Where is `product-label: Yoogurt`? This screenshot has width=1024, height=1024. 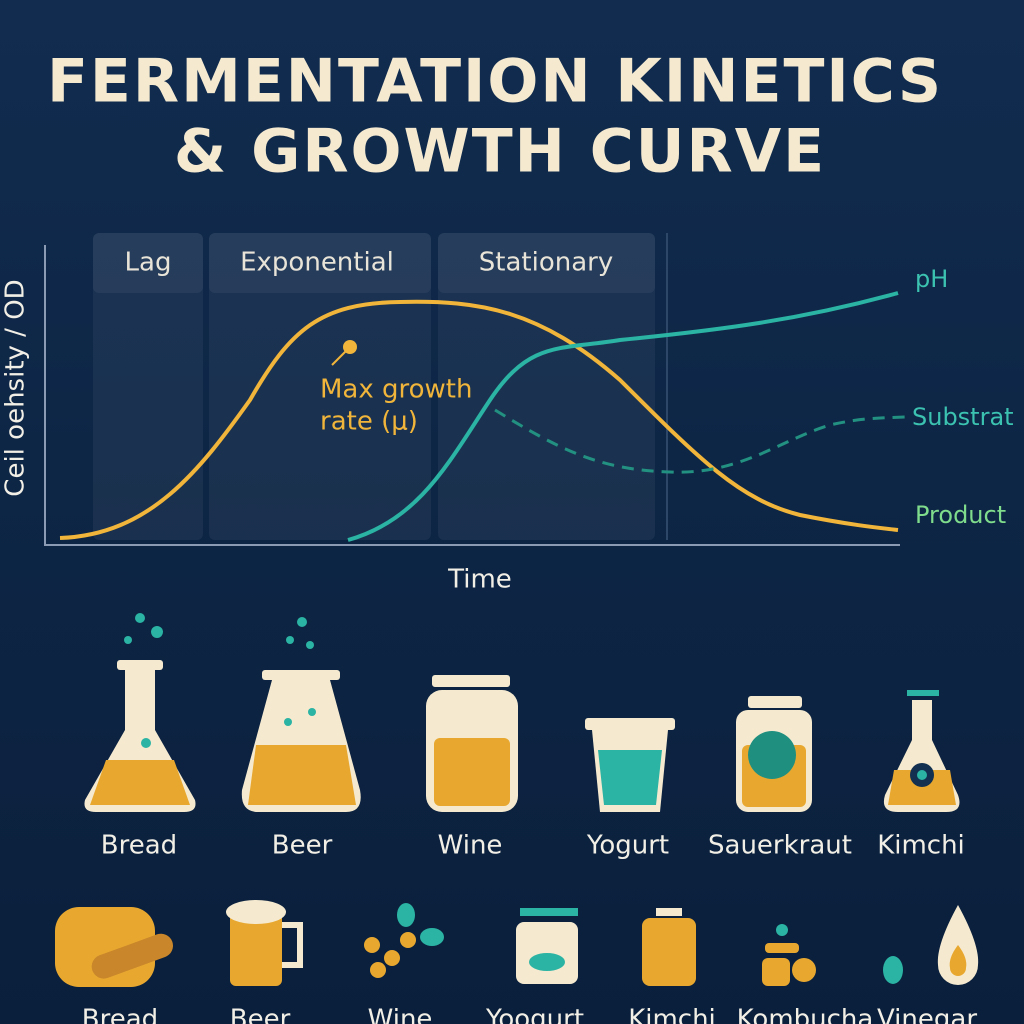
product-label: Yoogurt is located at coordinates (534, 1014).